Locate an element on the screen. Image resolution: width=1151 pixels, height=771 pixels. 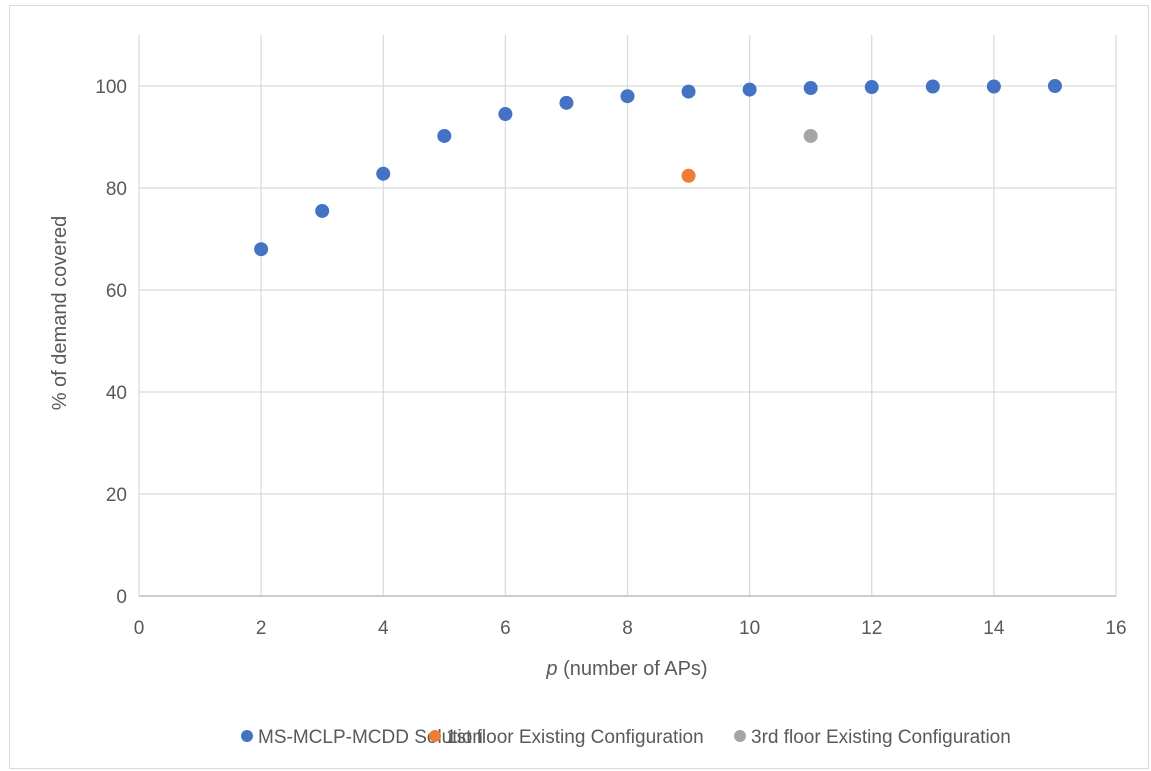
x-tick-label: 4 is located at coordinates (383, 628).